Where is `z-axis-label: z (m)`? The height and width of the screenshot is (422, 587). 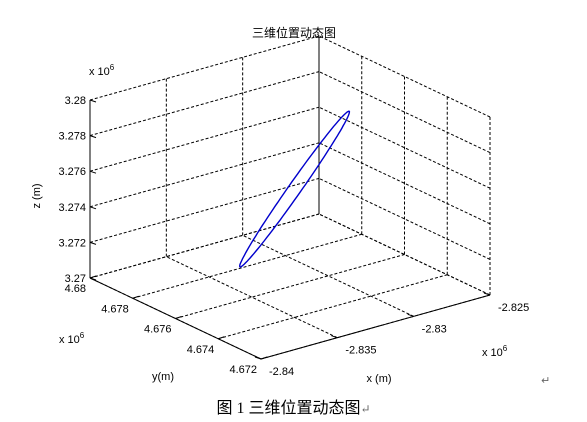 z-axis-label: z (m) is located at coordinates (37, 195).